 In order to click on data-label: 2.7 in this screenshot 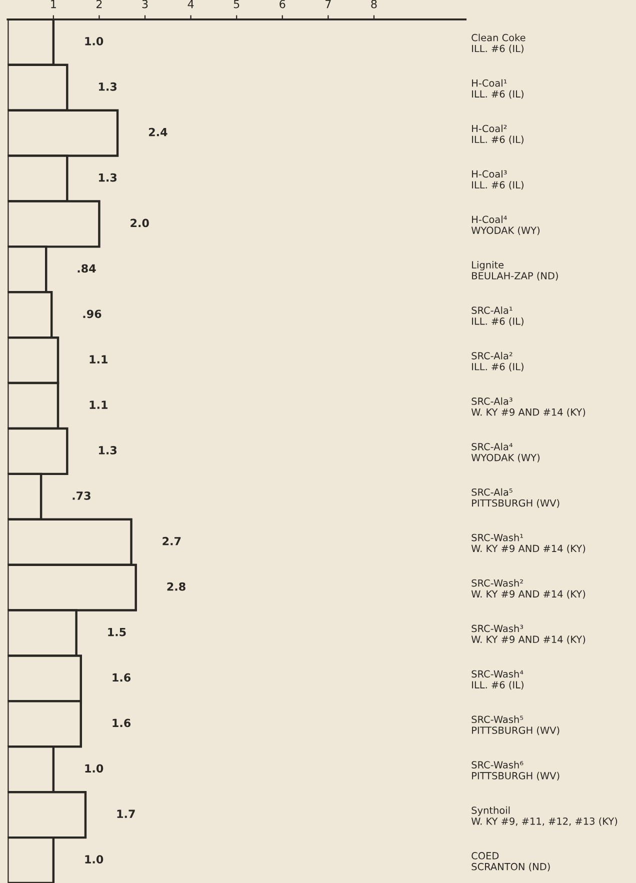, I will do `click(171, 541)`.